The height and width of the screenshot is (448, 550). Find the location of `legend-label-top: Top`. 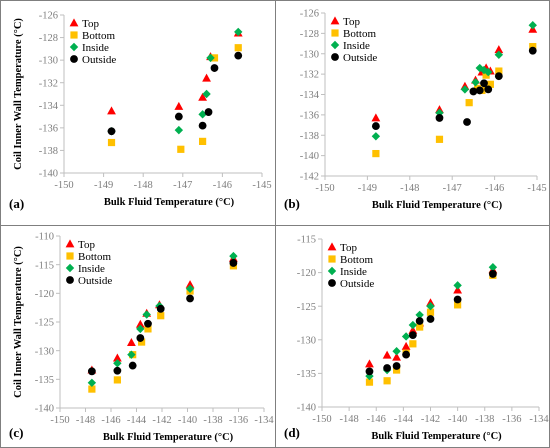

legend-label-top: Top is located at coordinates (348, 248).